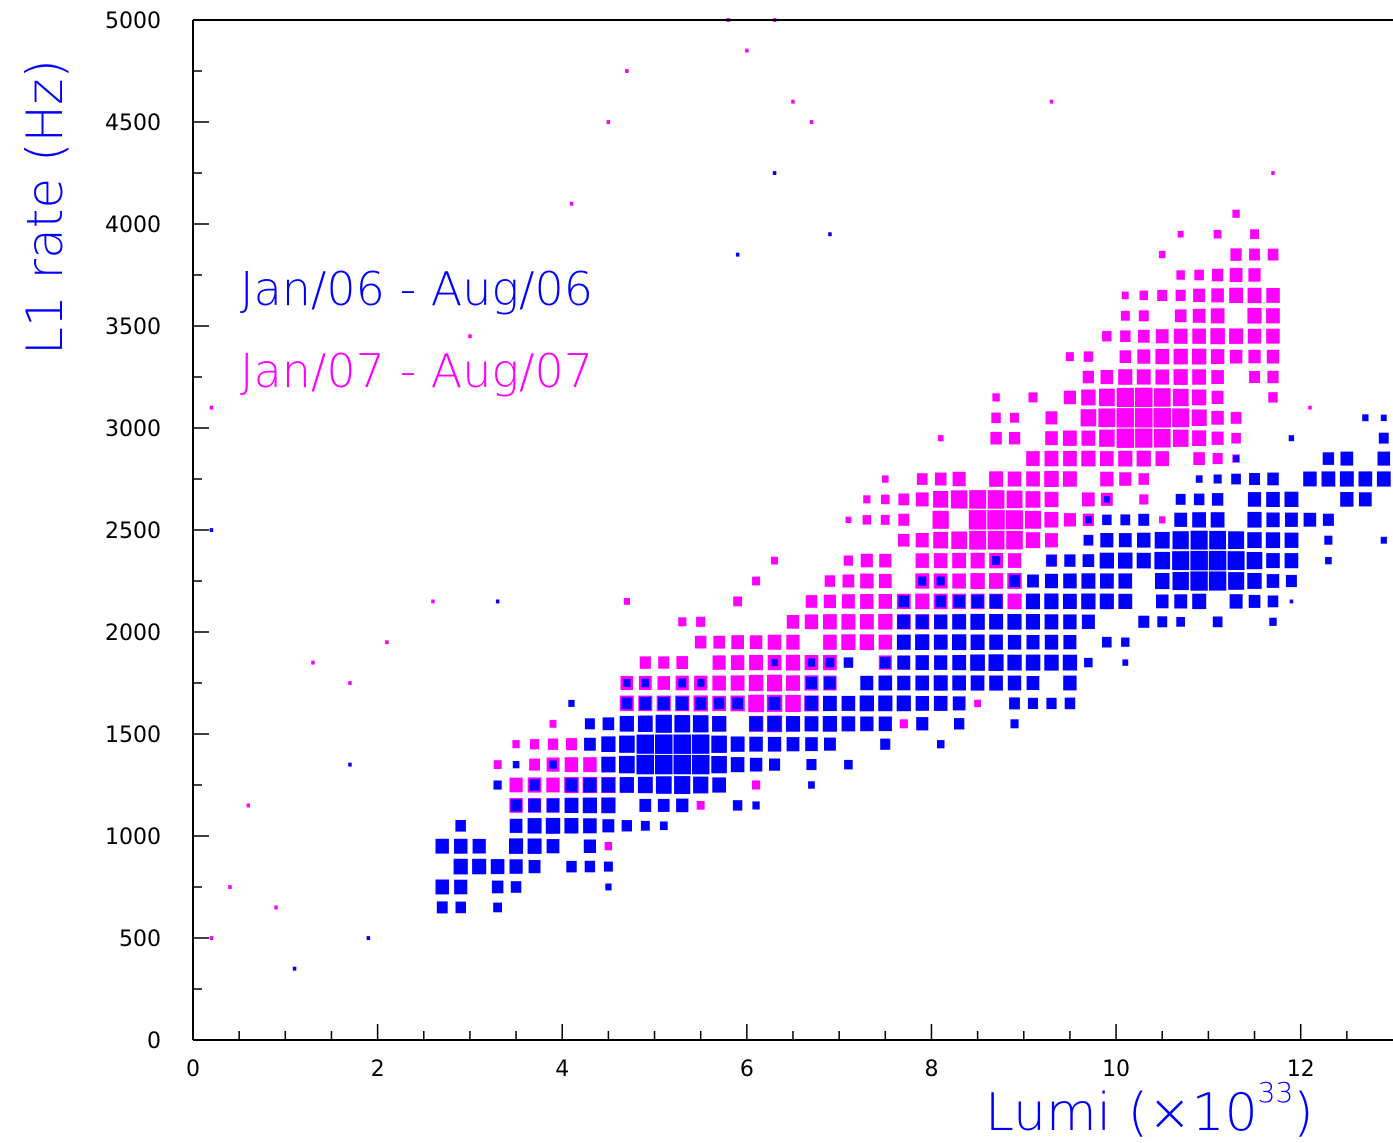 The width and height of the screenshot is (1393, 1143). I want to click on x-tick-marks: 0 2 4 6 8 10 12, so click(767, 1053).